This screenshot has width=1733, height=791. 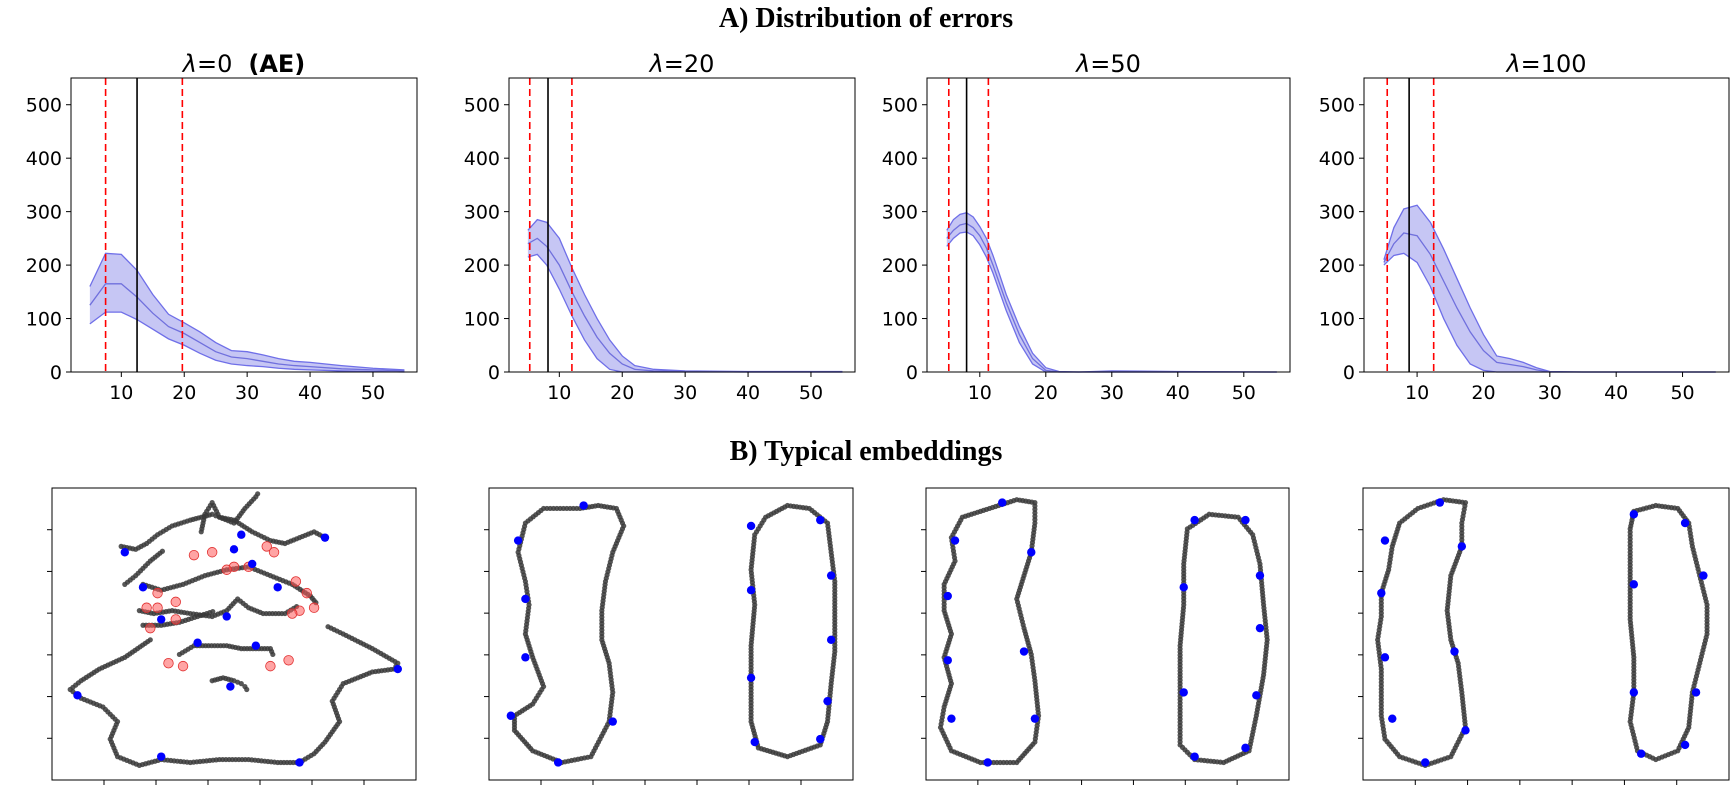 I want to click on panel-title-lambda: λ, so click(x=189, y=64).